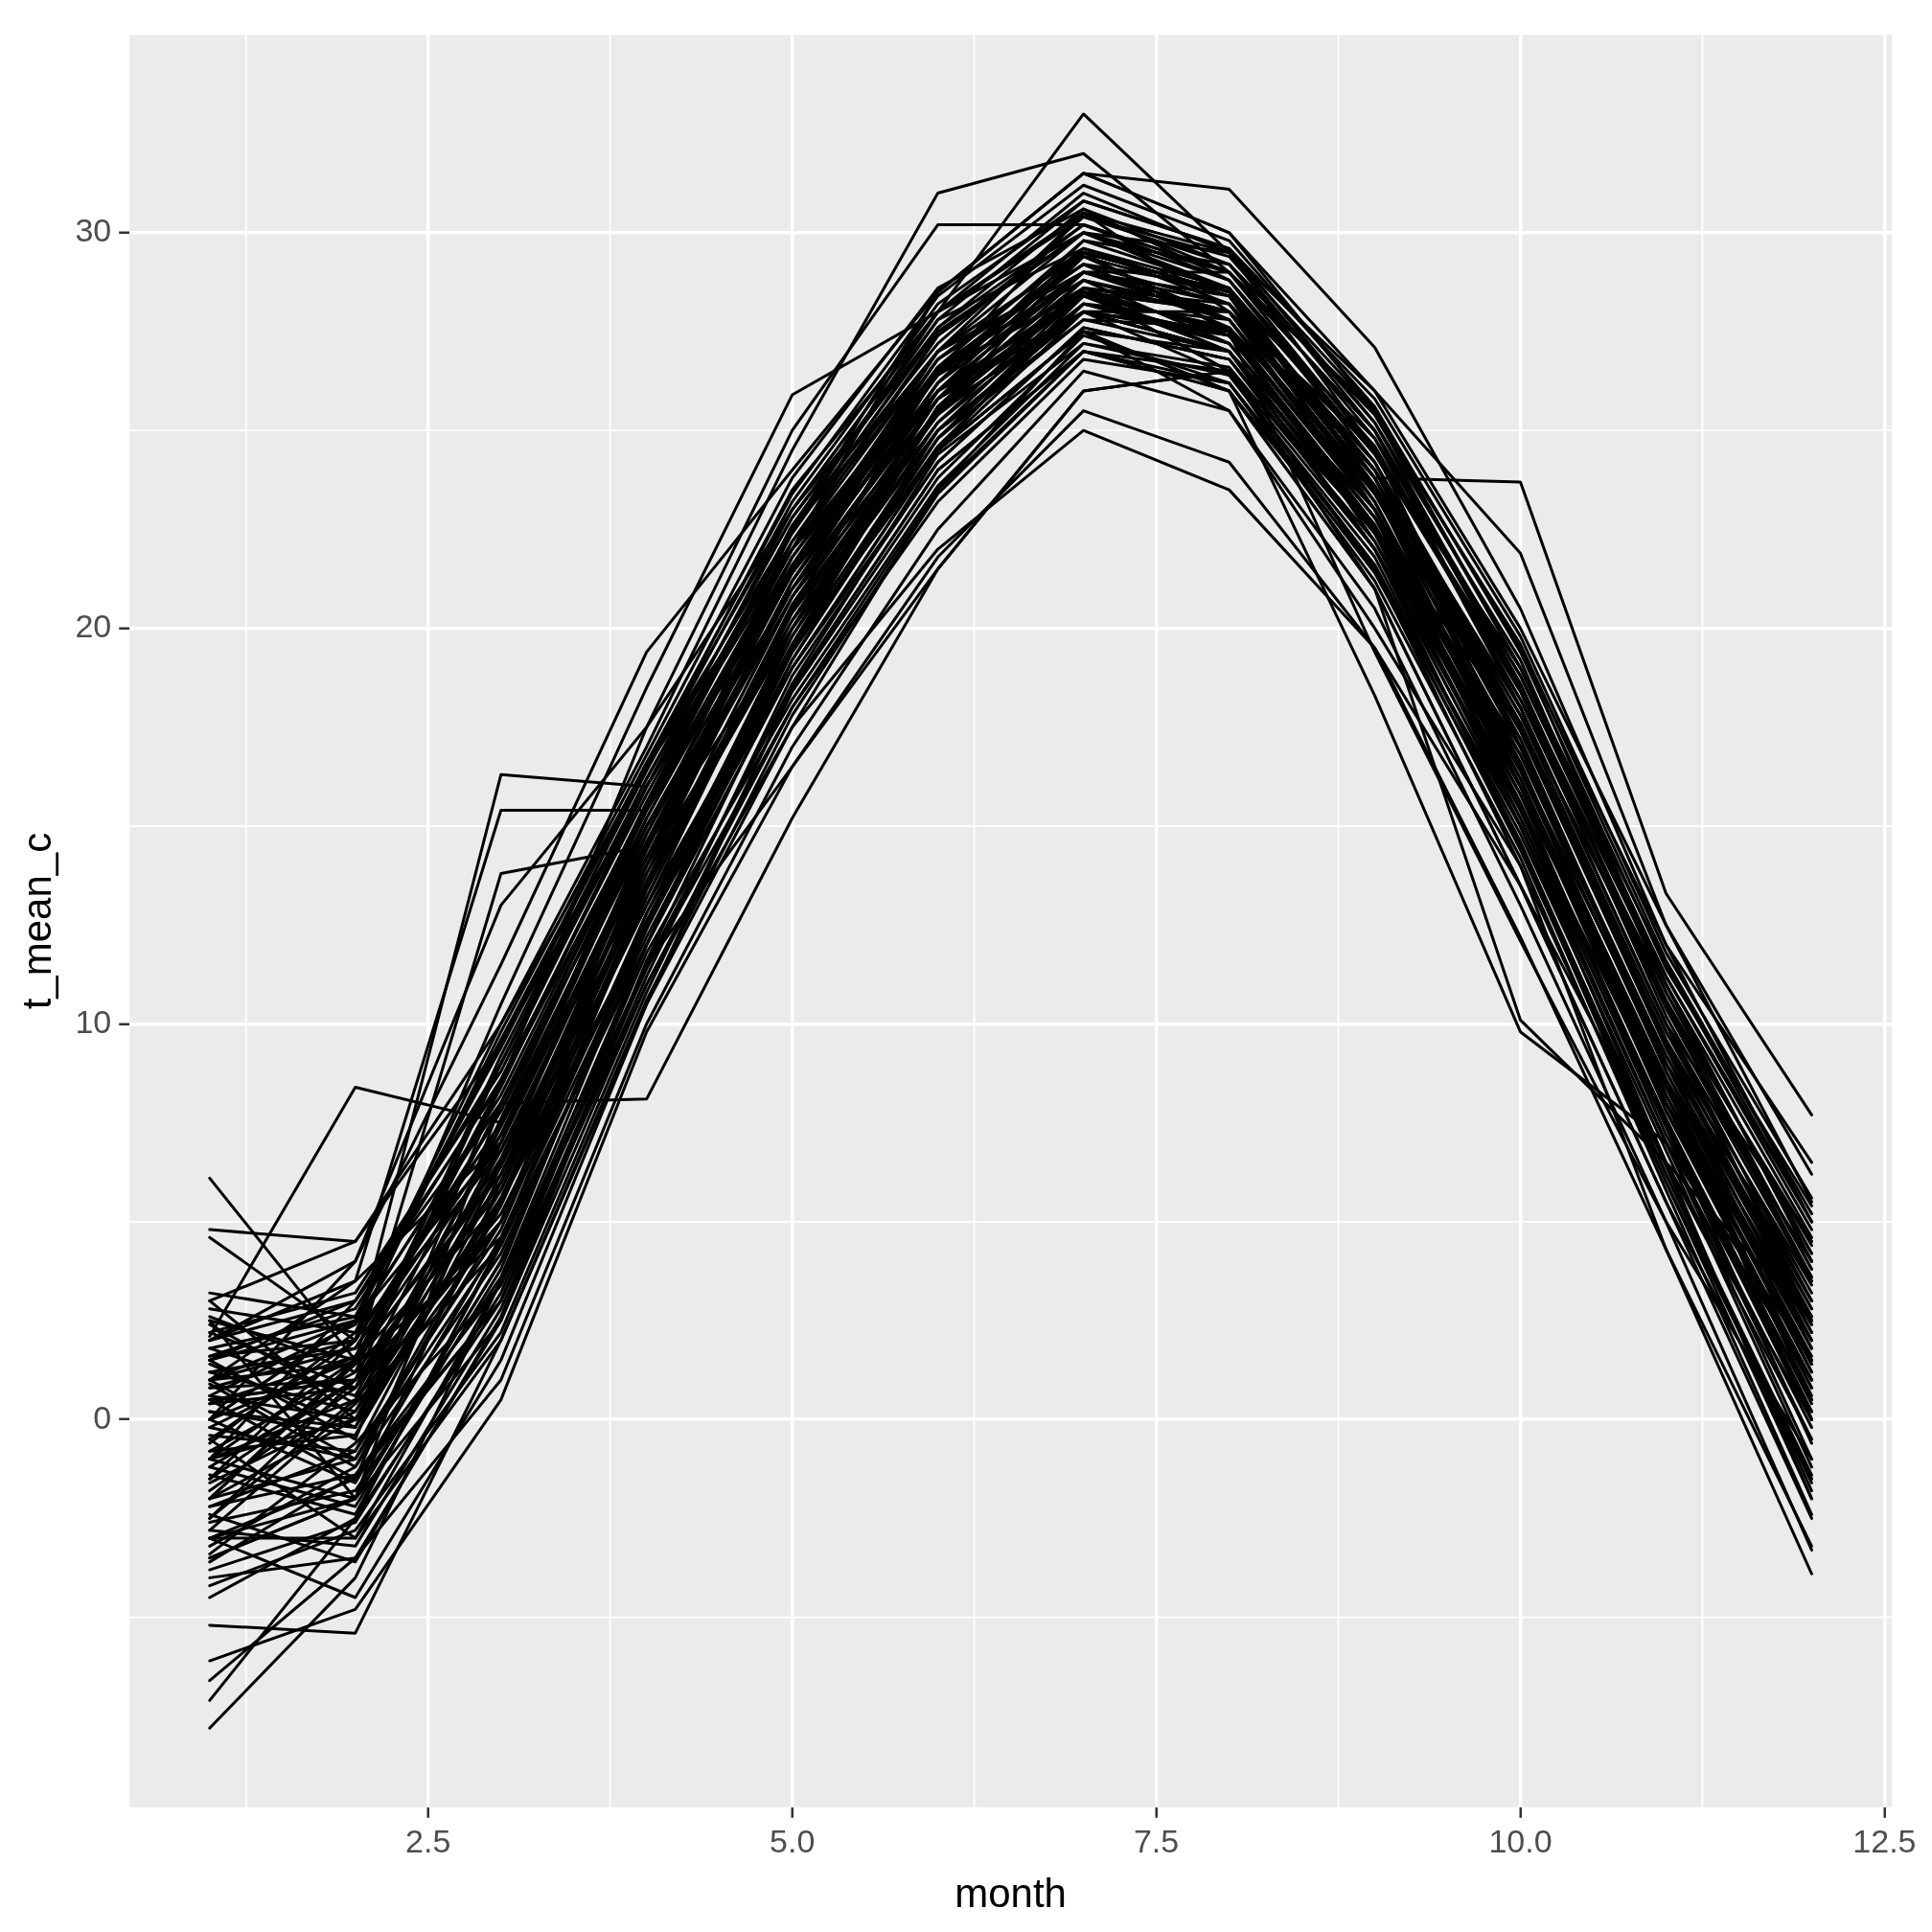 Image resolution: width=1932 pixels, height=1932 pixels. Describe the element at coordinates (93, 1021) in the screenshot. I see `y-tick-label: 10` at that location.